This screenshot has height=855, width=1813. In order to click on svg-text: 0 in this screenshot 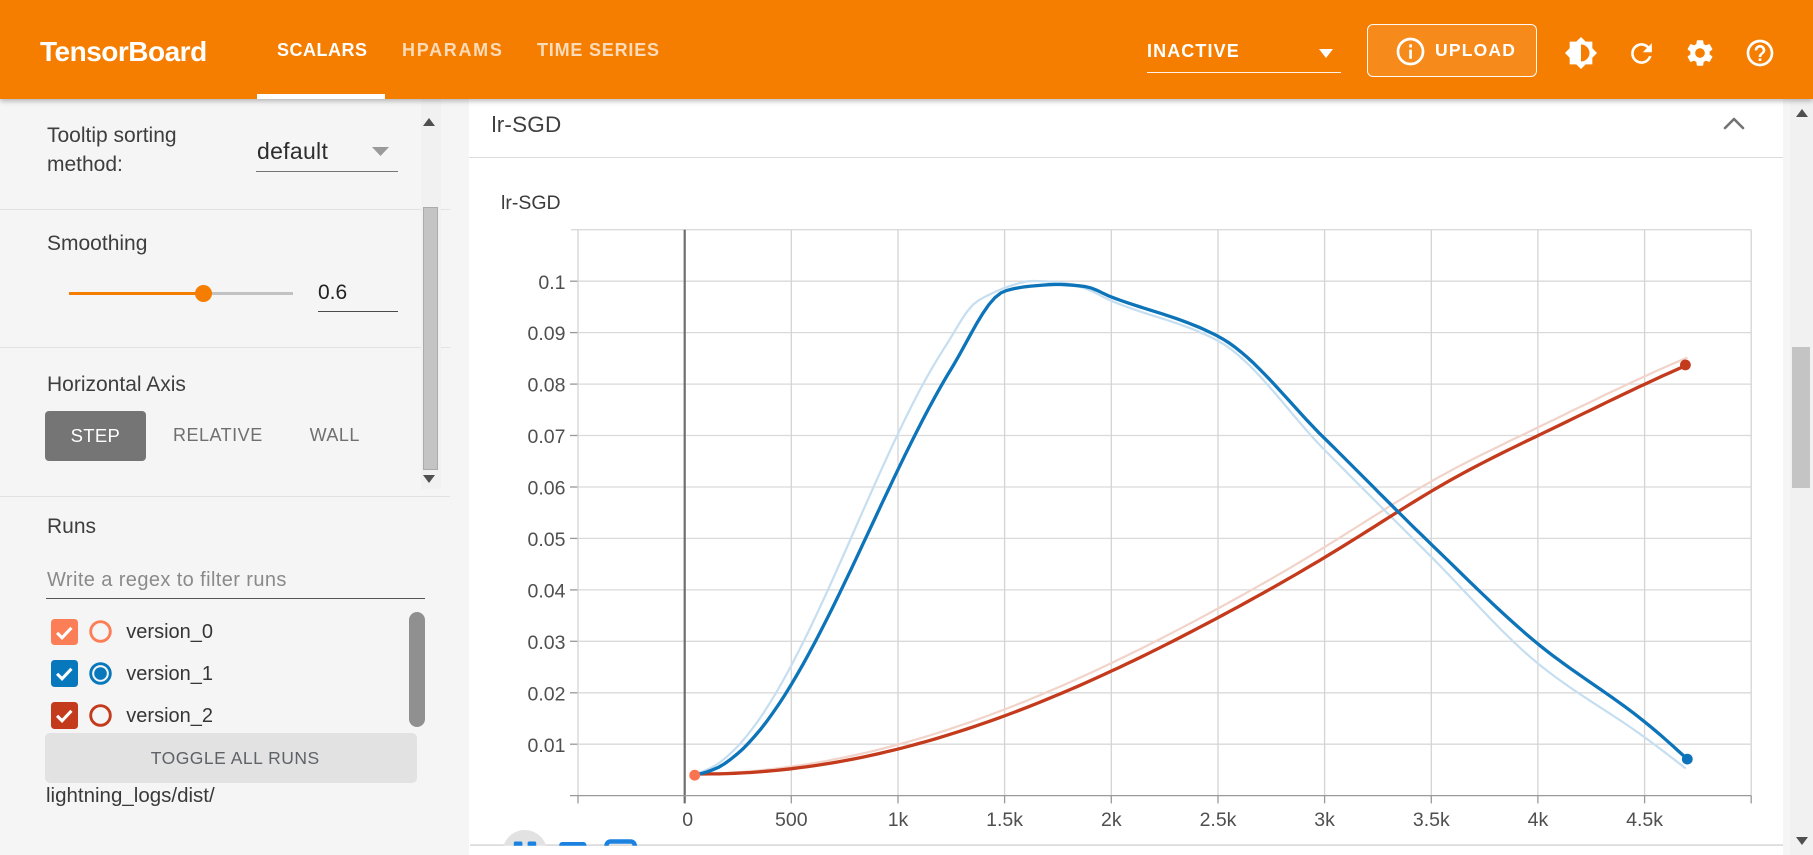, I will do `click(687, 820)`.